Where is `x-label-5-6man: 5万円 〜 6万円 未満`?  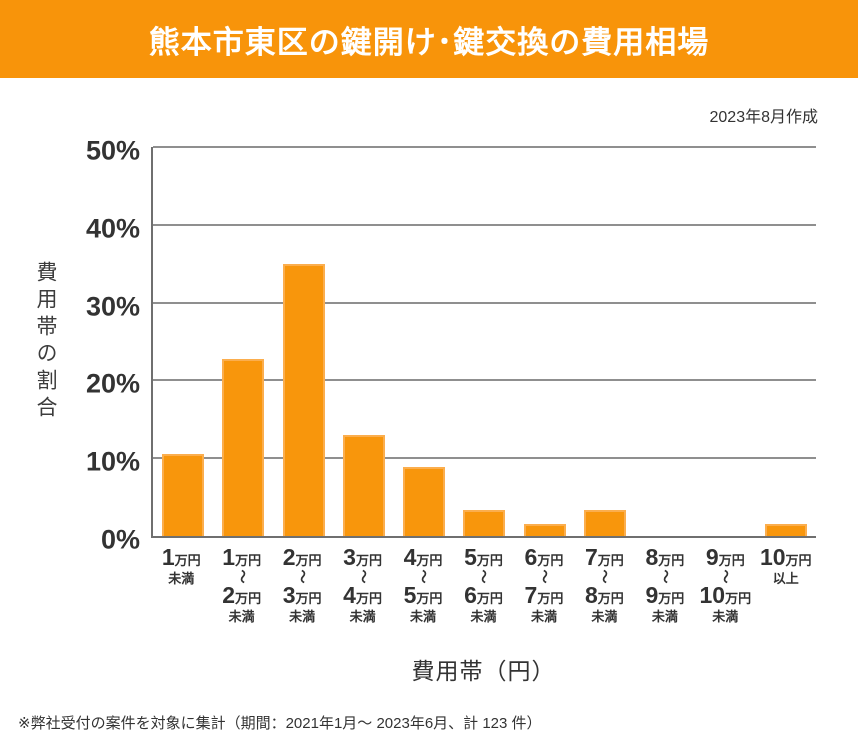 x-label-5-6man: 5万円 〜 6万円 未満 is located at coordinates (483, 584).